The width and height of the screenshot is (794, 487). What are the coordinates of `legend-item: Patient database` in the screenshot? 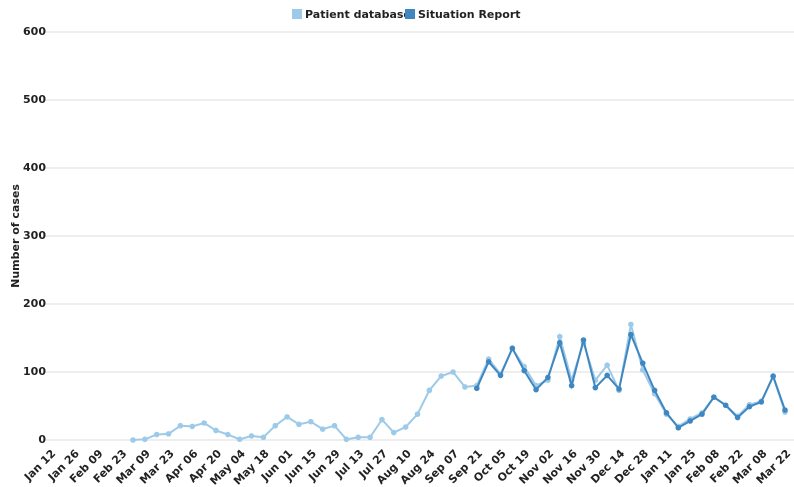 It's located at (351, 14).